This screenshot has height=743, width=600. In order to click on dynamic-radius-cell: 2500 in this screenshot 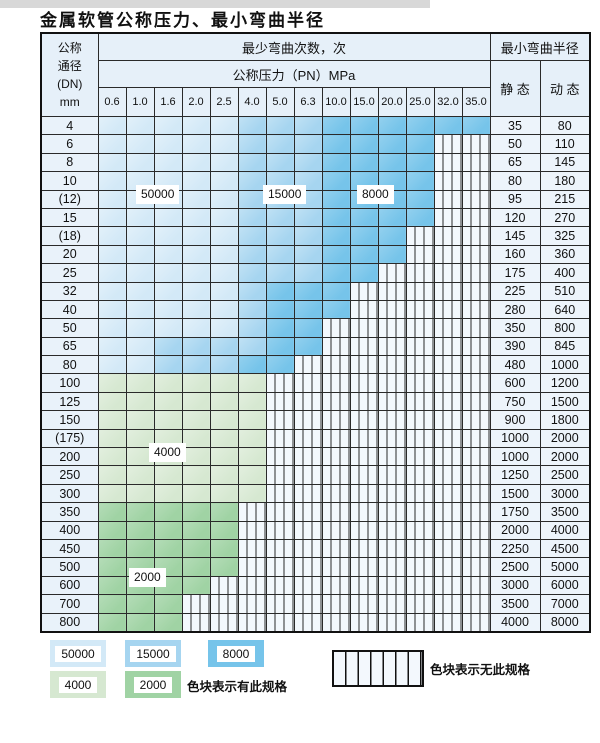, I will do `click(565, 475)`.